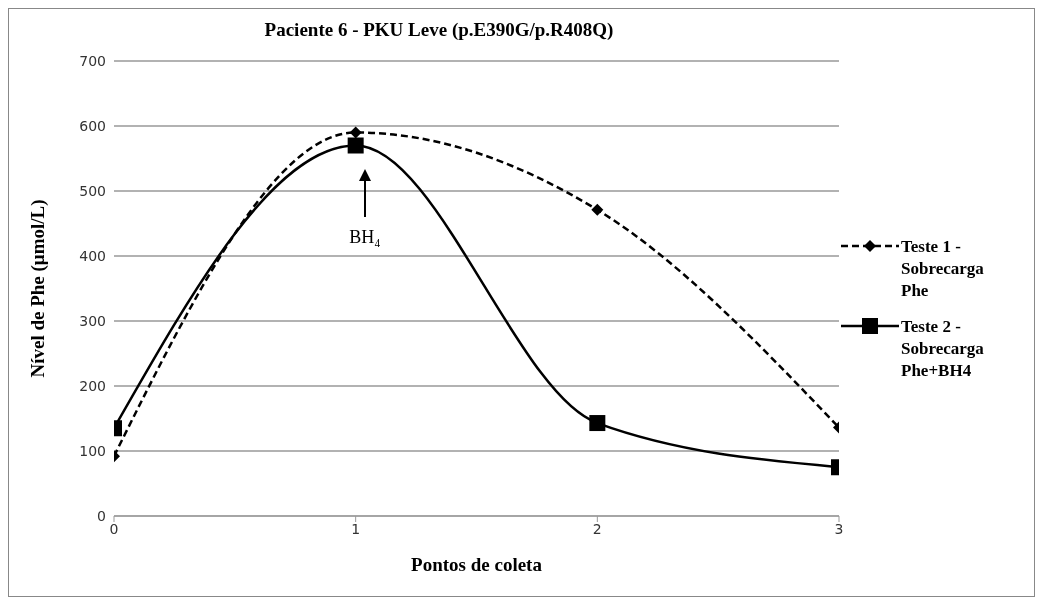  I want to click on x-tick-label: 1, so click(356, 528).